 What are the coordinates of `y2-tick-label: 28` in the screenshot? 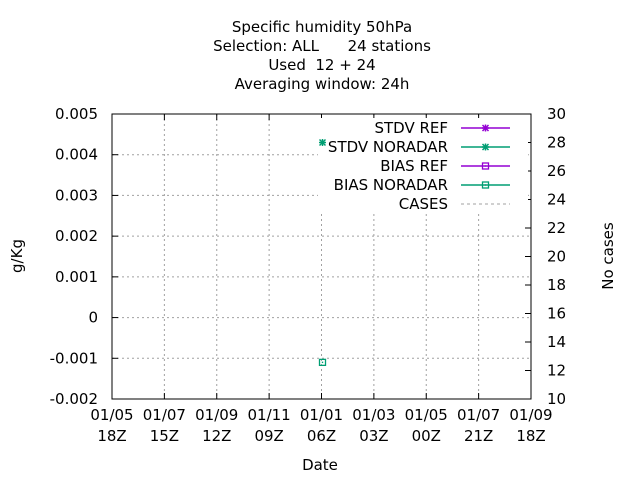 It's located at (556, 143).